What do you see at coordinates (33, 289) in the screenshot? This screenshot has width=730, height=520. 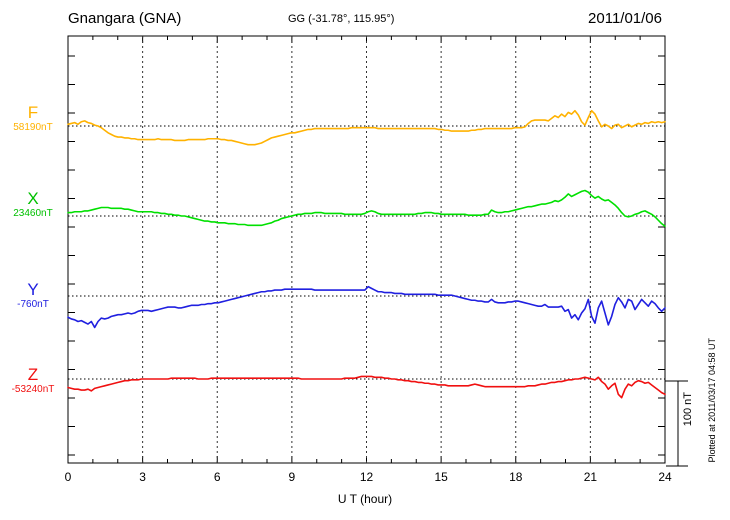 I see `component-letter-y: Y` at bounding box center [33, 289].